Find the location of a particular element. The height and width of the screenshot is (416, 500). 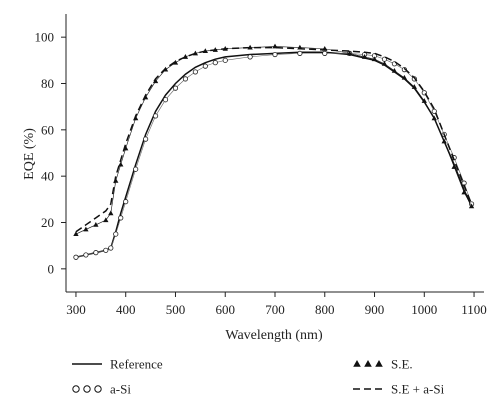

legend-item: a-Si is located at coordinates (101, 389).